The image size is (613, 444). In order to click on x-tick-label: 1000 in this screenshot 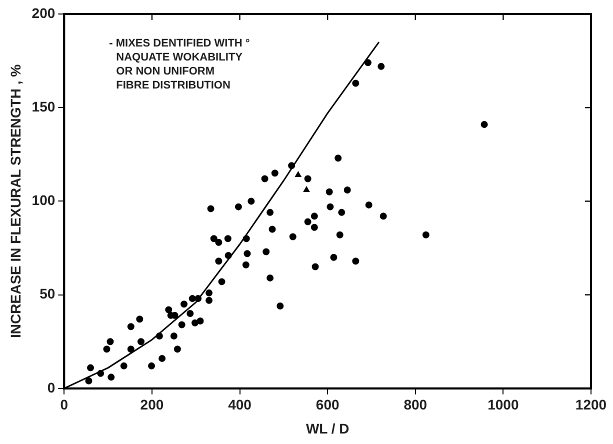, I will do `click(503, 404)`.